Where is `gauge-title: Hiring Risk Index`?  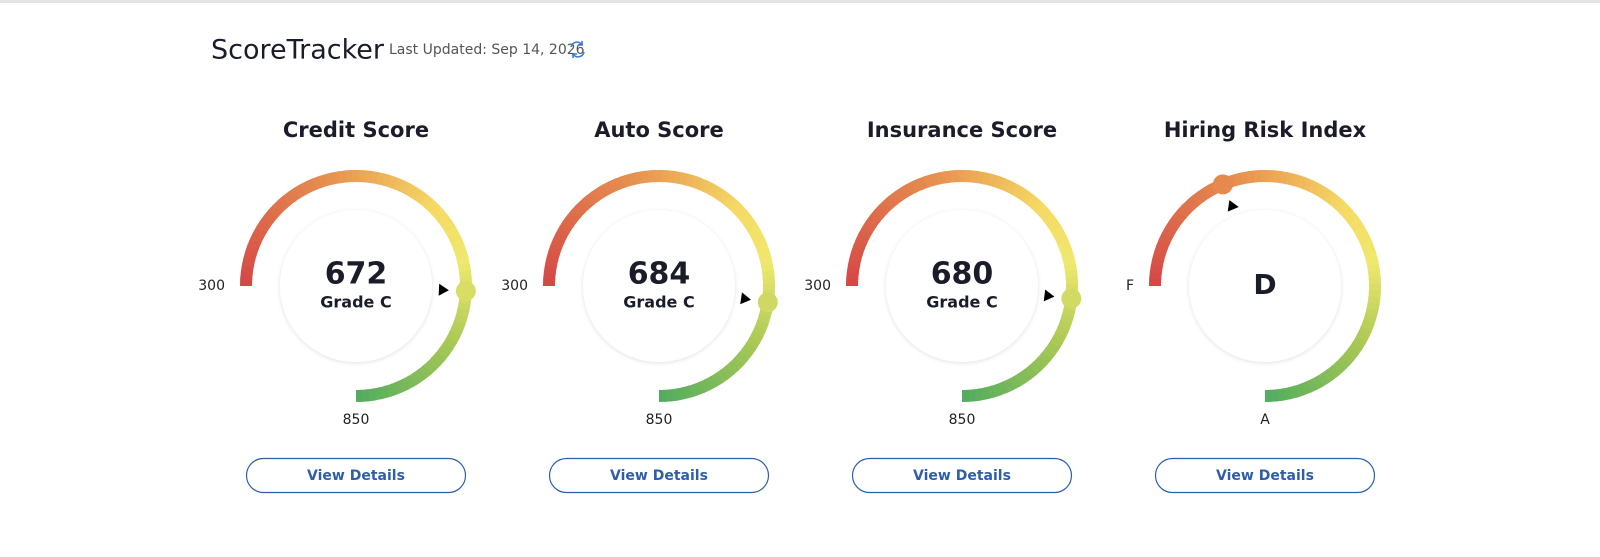
gauge-title: Hiring Risk Index is located at coordinates (1265, 130).